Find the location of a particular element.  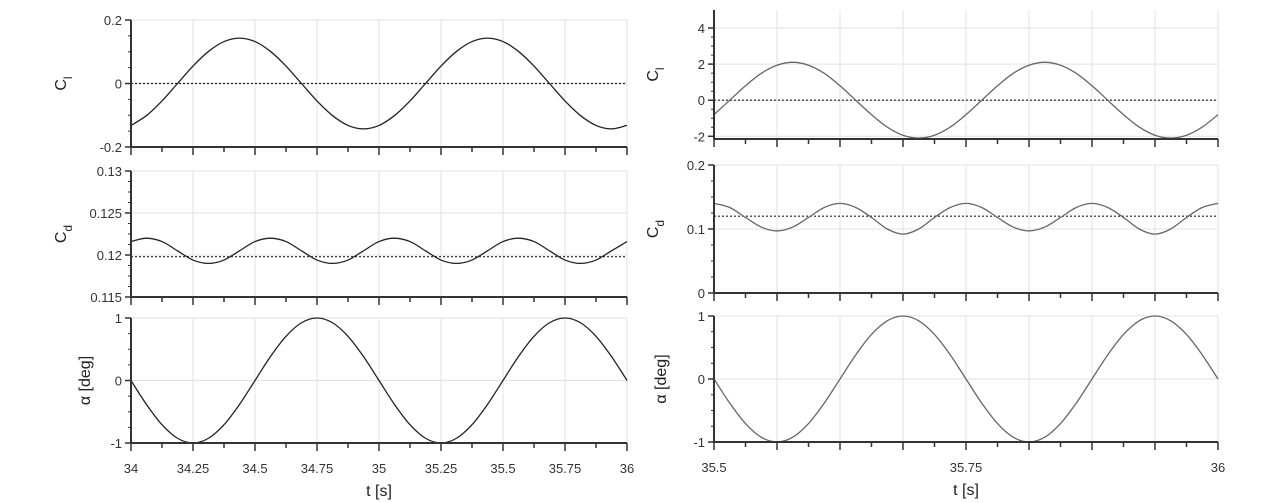

y-tick-label: -2 is located at coordinates (699, 136).